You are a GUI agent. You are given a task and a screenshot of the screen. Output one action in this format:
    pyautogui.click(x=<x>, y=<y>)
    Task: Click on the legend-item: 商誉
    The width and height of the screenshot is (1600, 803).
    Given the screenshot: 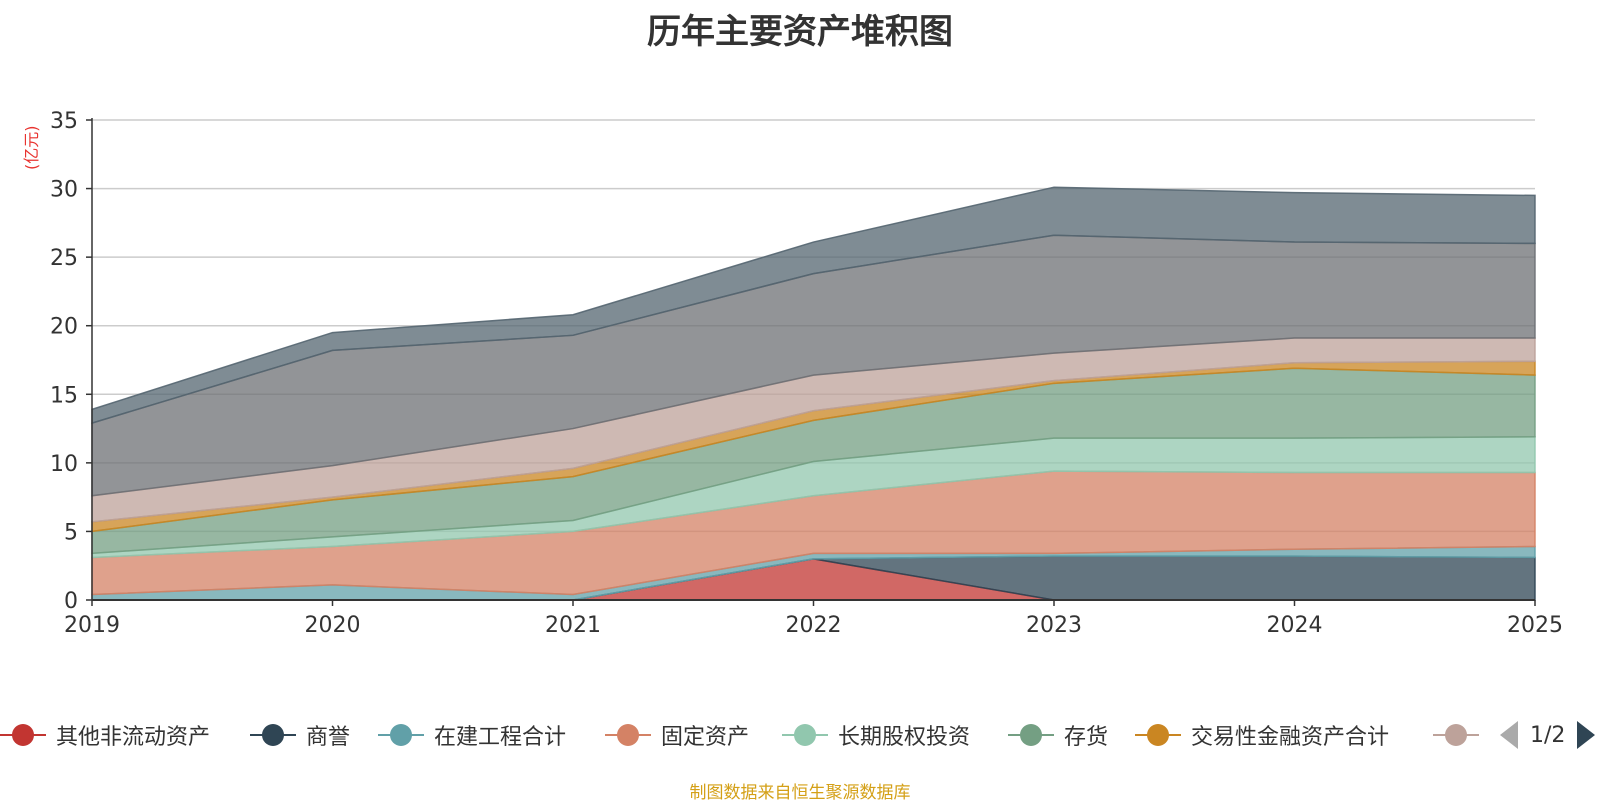 What is the action you would take?
    pyautogui.click(x=300, y=735)
    